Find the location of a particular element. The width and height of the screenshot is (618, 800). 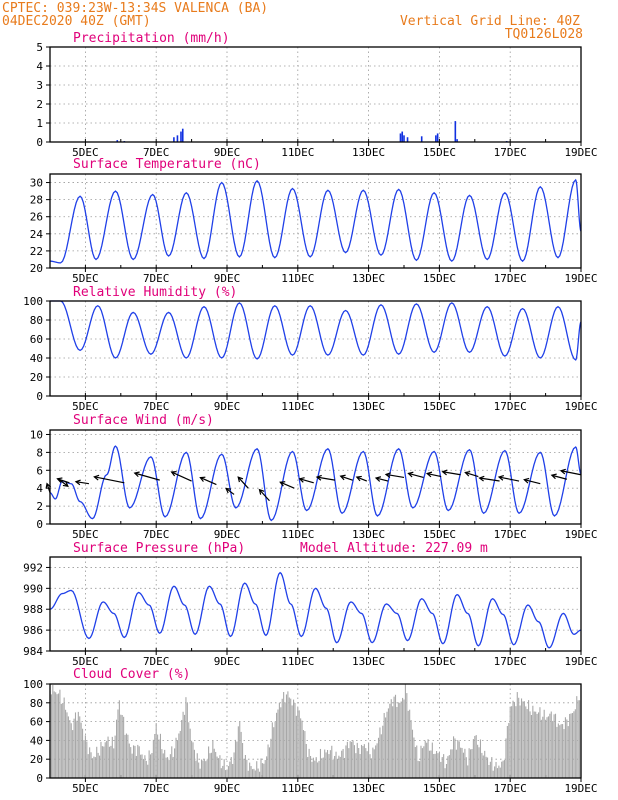

y-tick-label: 984 is located at coordinates (33, 651).